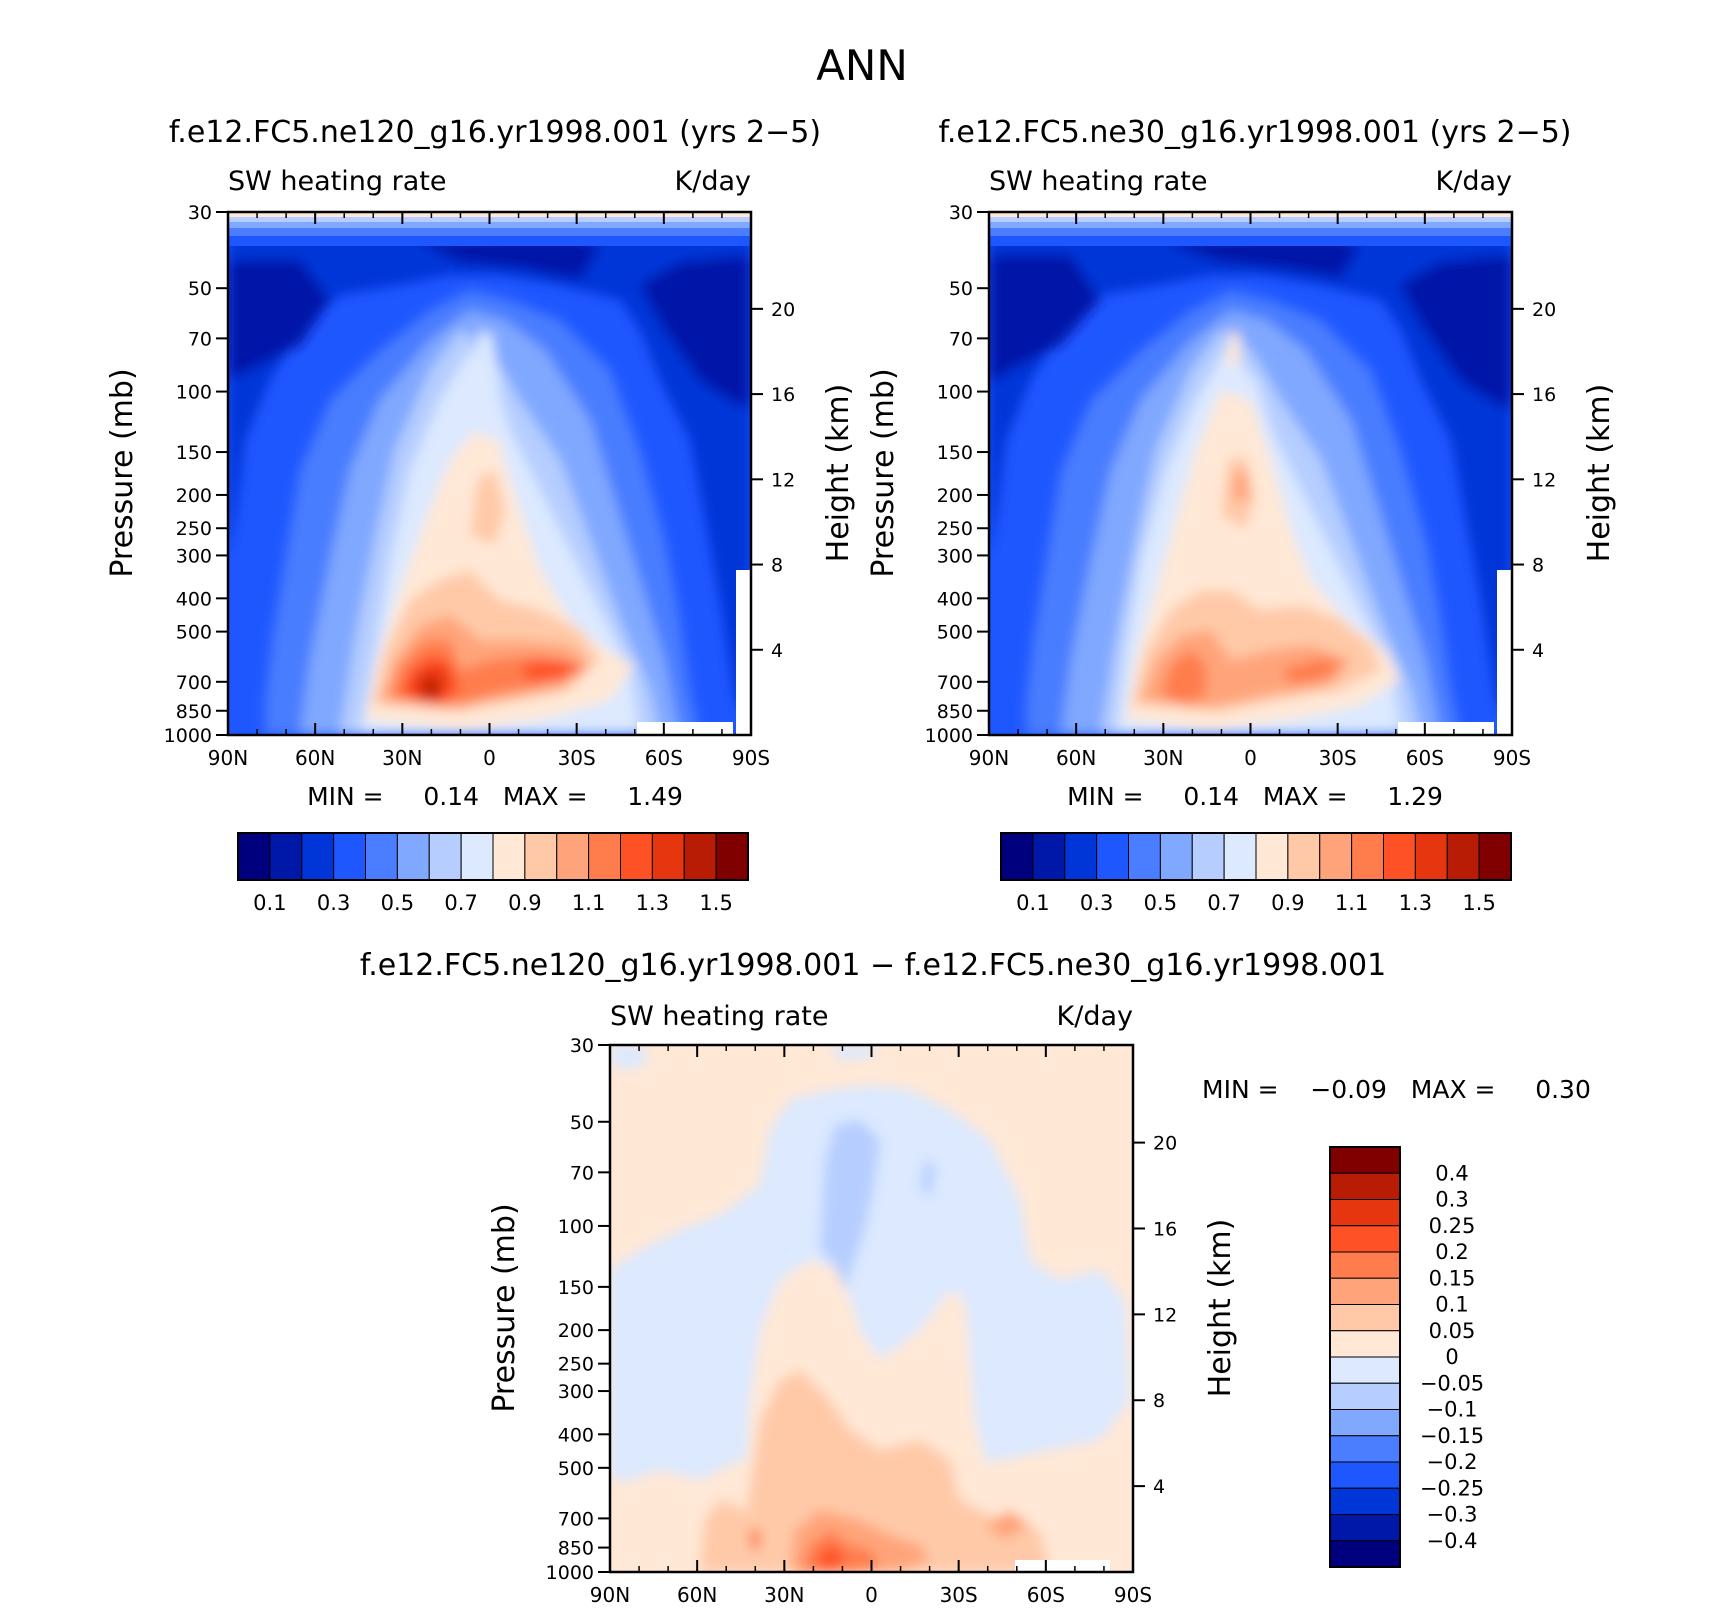 This screenshot has height=1611, width=1710. Describe the element at coordinates (1452, 1383) in the screenshot. I see `colorbar-label: −0.05` at that location.